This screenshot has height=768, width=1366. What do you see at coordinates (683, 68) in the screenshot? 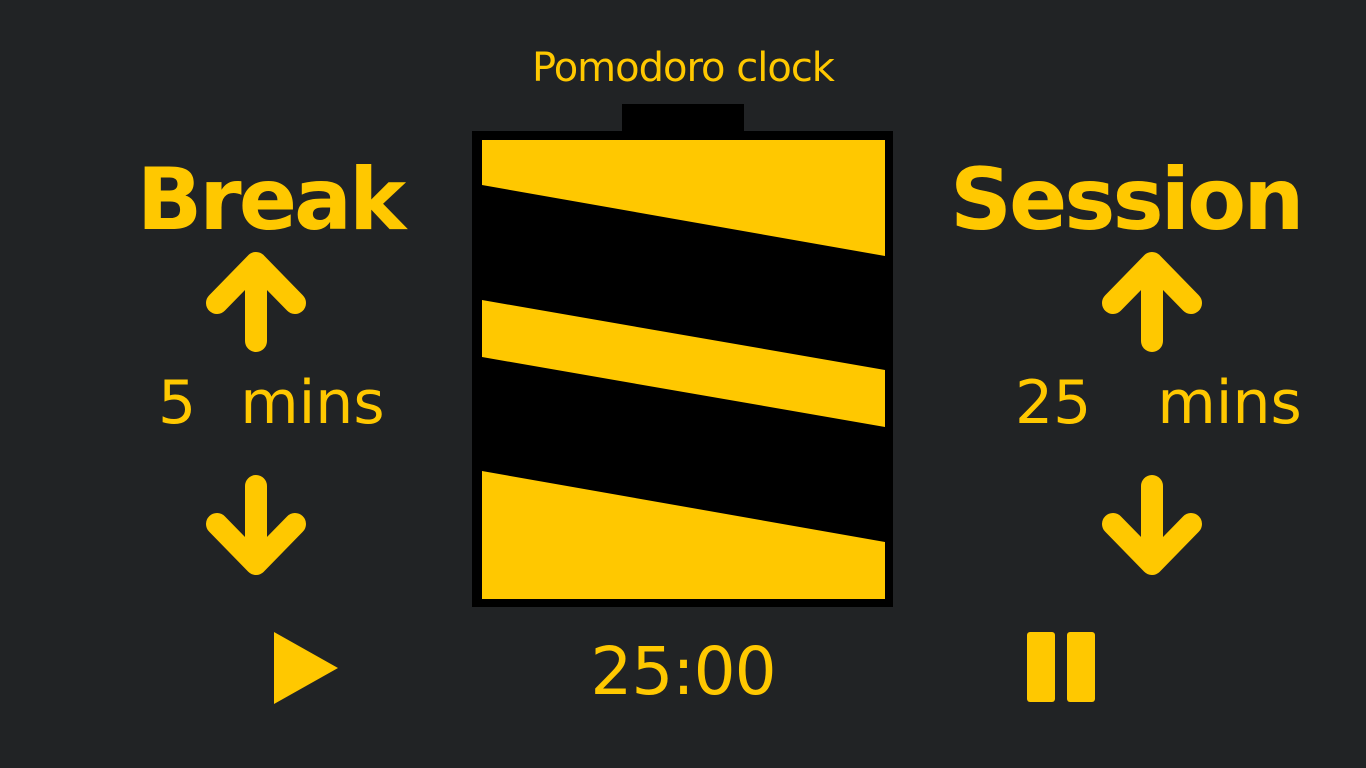
I see `page-title: Pomodoro clock` at bounding box center [683, 68].